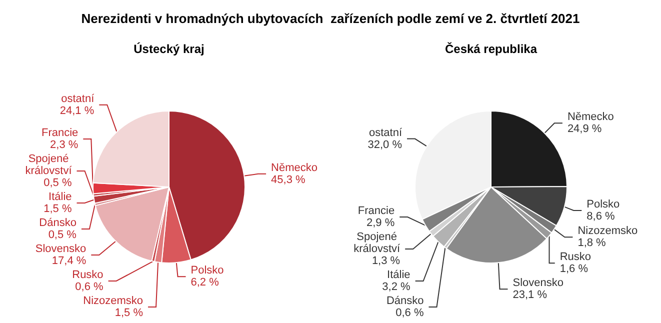 The image size is (661, 323). What do you see at coordinates (205, 282) in the screenshot?
I see `data-label: 6,2 %` at bounding box center [205, 282].